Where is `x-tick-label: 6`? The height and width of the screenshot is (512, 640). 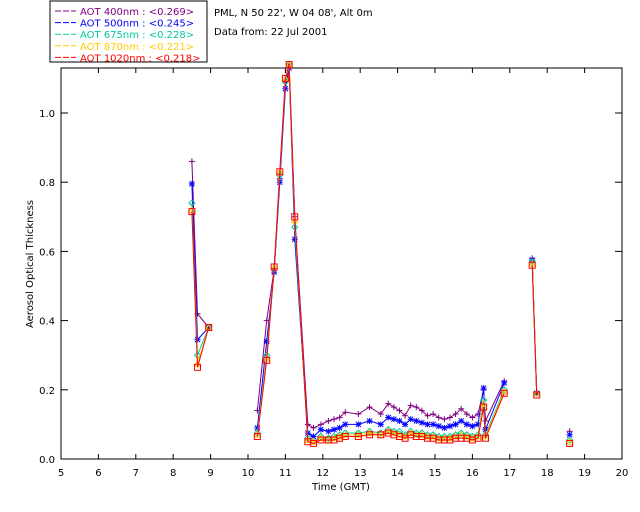
x-tick-label: 6 is located at coordinates (98, 473).